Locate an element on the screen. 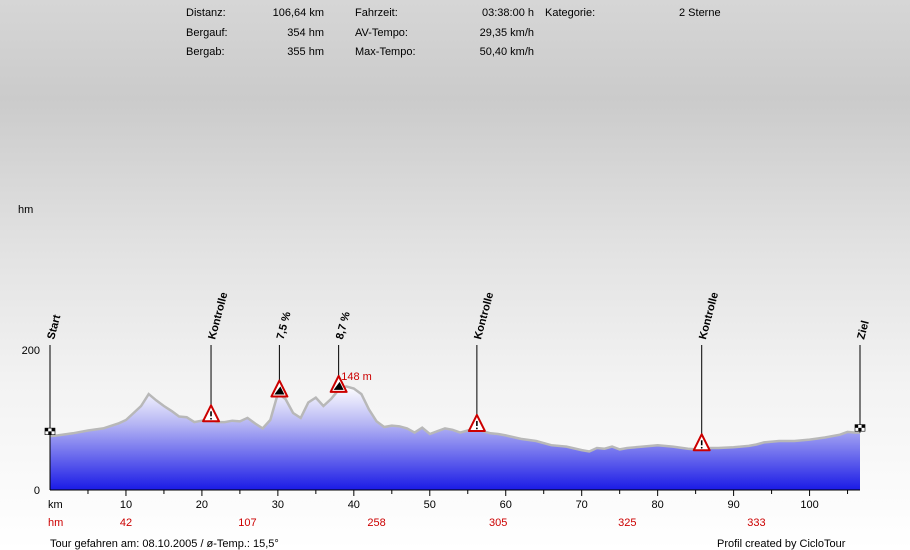 The height and width of the screenshot is (550, 910). marker-label: 7,5 % is located at coordinates (284, 325).